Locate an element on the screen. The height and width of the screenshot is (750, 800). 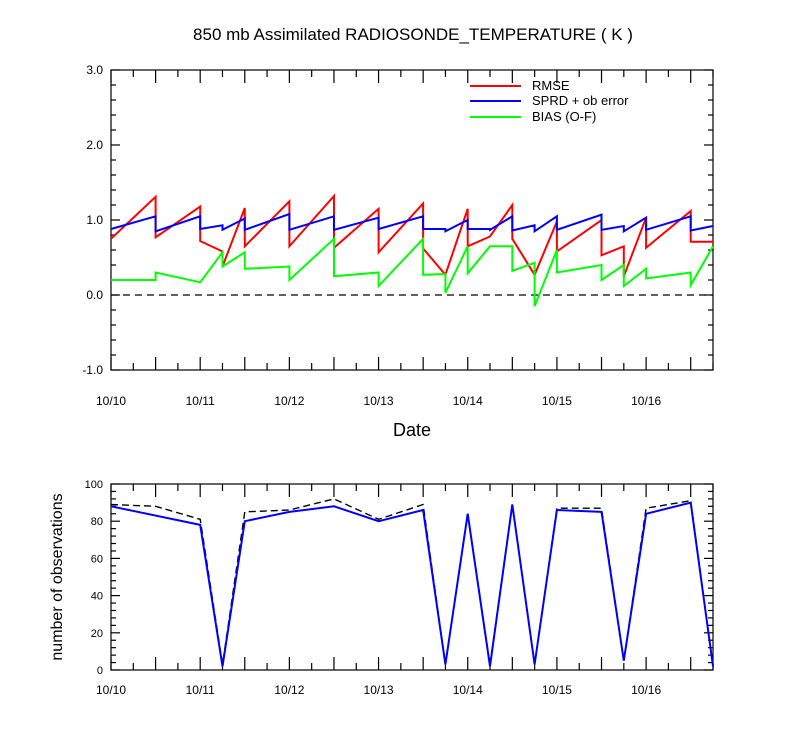
legend-bias-label: BIAS (O-F) is located at coordinates (564, 116).